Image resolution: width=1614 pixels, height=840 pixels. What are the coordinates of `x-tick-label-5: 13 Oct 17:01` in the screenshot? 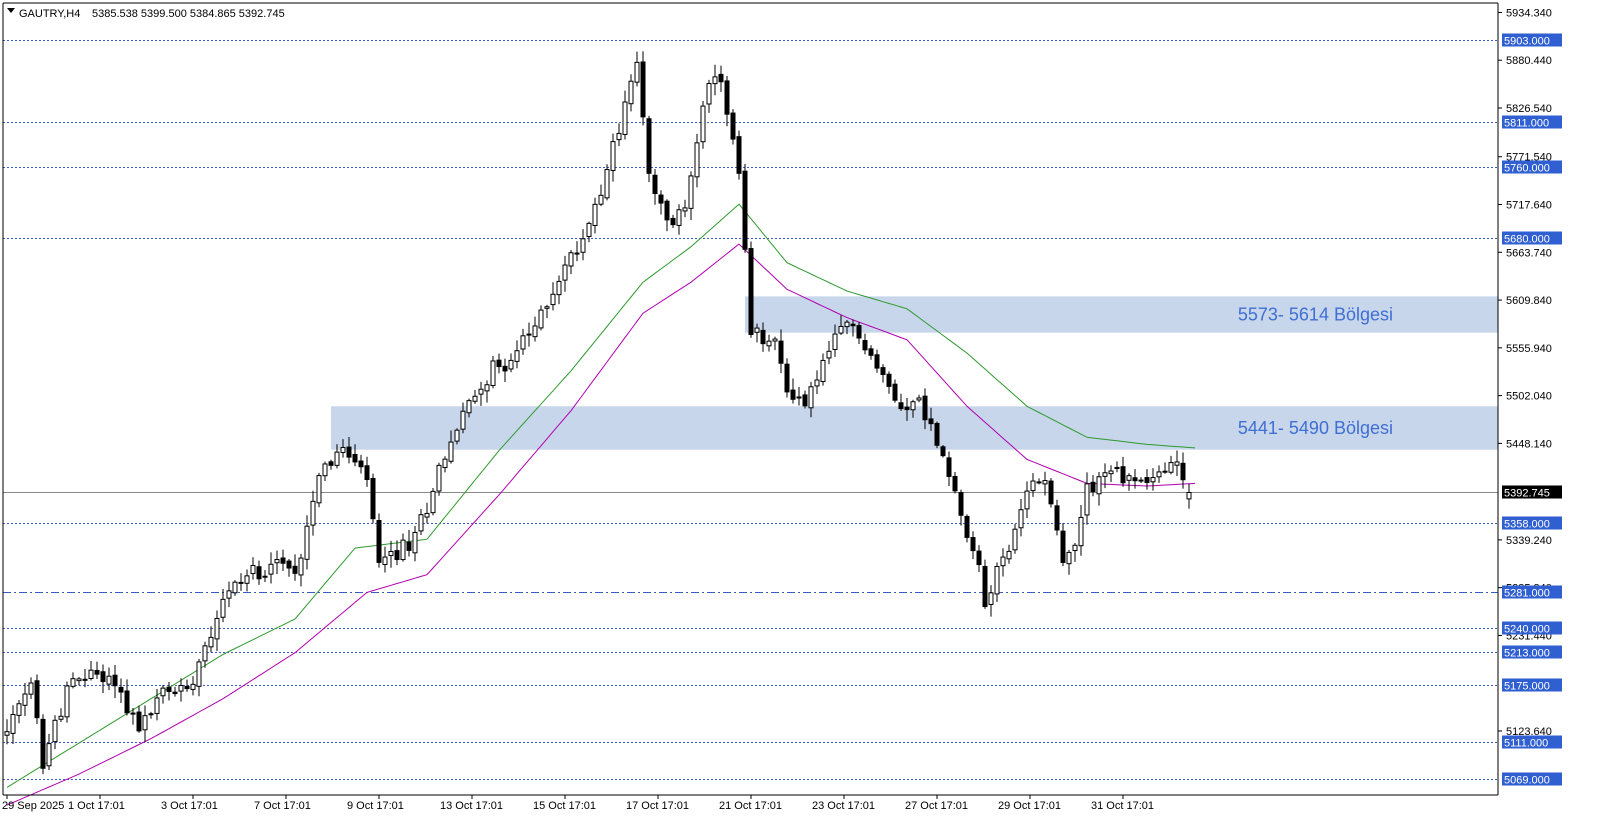 It's located at (471, 806).